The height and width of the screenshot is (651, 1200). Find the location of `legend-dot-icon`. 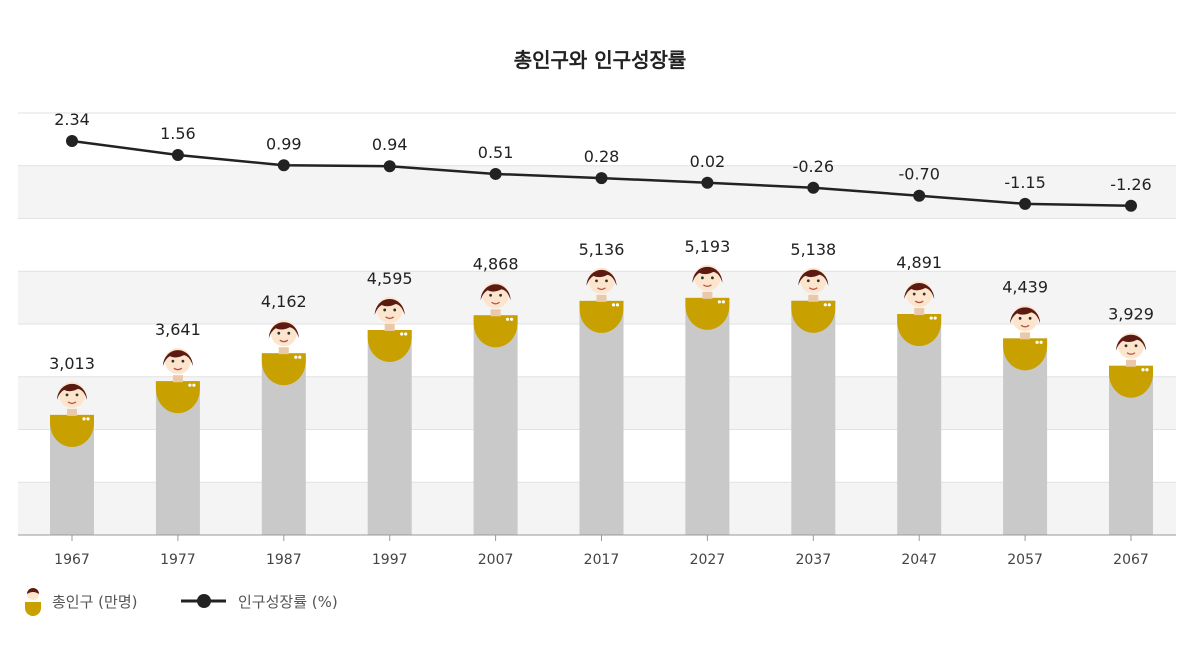

legend-dot-icon is located at coordinates (204, 601).